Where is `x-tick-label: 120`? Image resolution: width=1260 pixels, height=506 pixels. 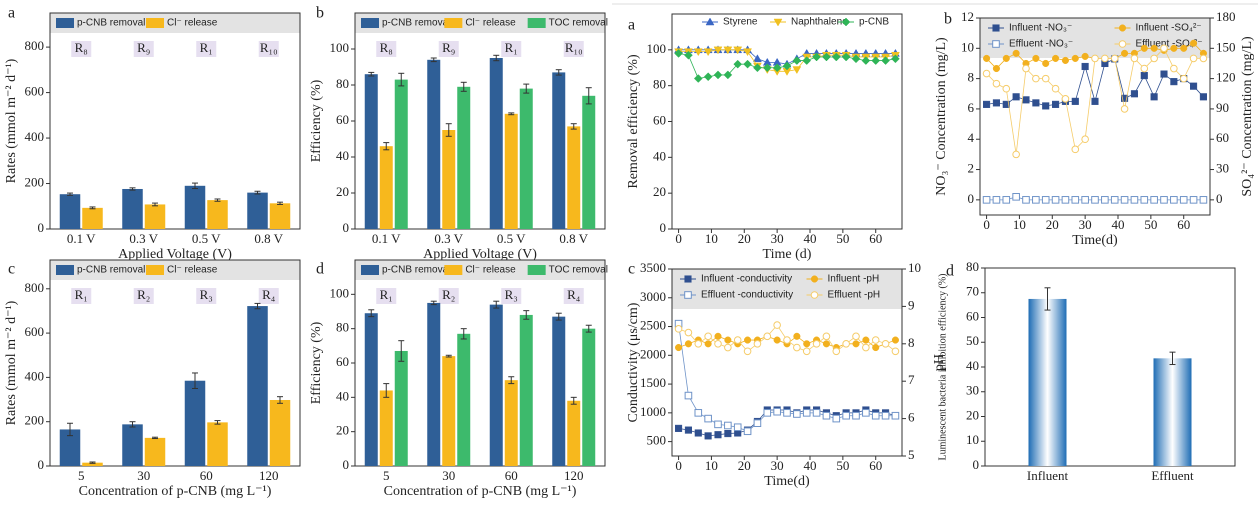
x-tick-label: 120 is located at coordinates (574, 475).